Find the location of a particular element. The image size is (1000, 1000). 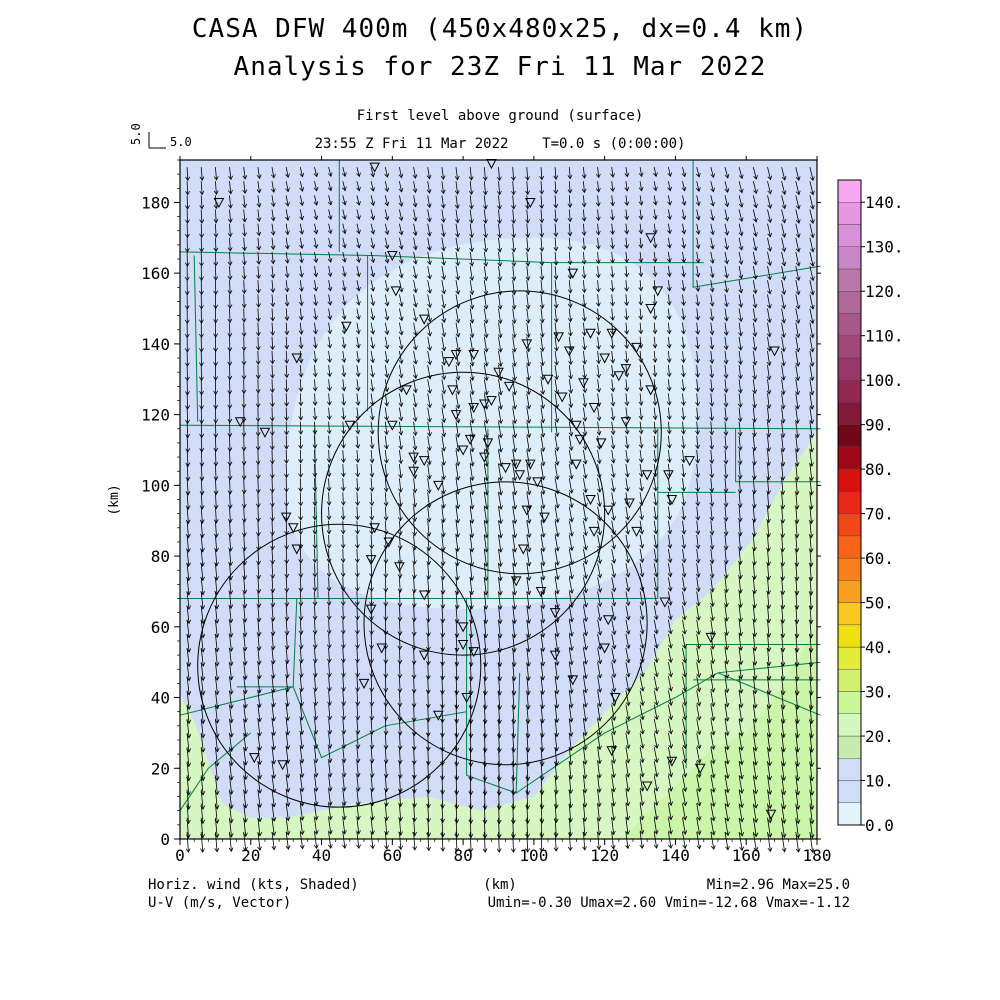

colorbar-segment is located at coordinates (849, 302).